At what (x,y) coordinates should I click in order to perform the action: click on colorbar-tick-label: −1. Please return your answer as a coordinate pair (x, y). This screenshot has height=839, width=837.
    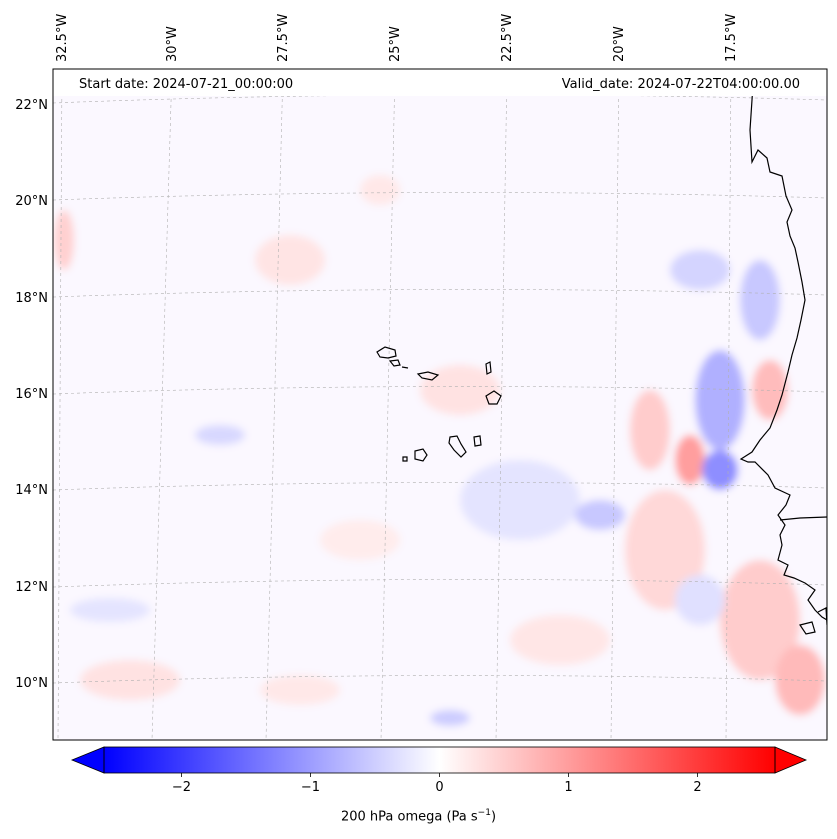
    Looking at the image, I should click on (310, 787).